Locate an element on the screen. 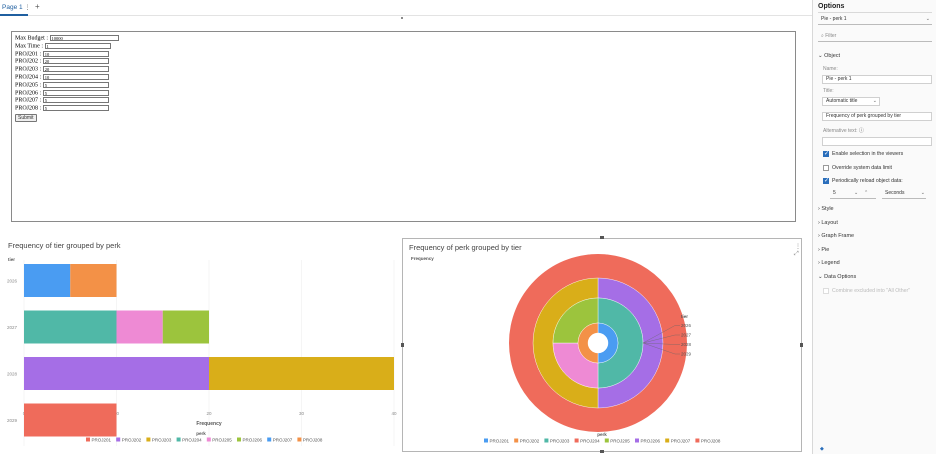 Image resolution: width=936 pixels, height=454 pixels. chart-menu-icon: ⋮ is located at coordinates (798, 247).